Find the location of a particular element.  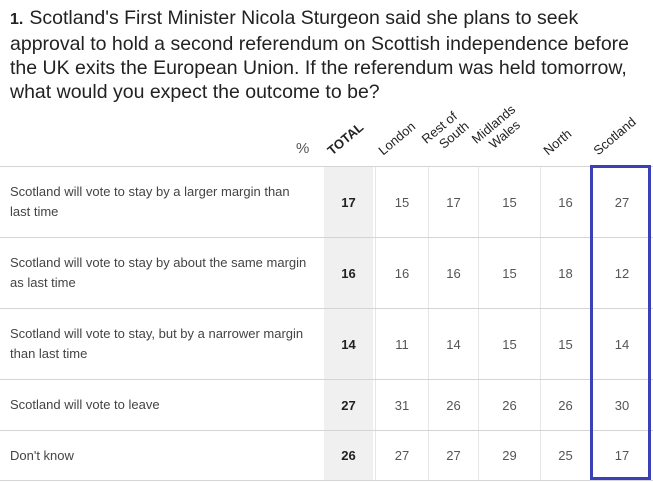

cell-total: 16 is located at coordinates (348, 273).